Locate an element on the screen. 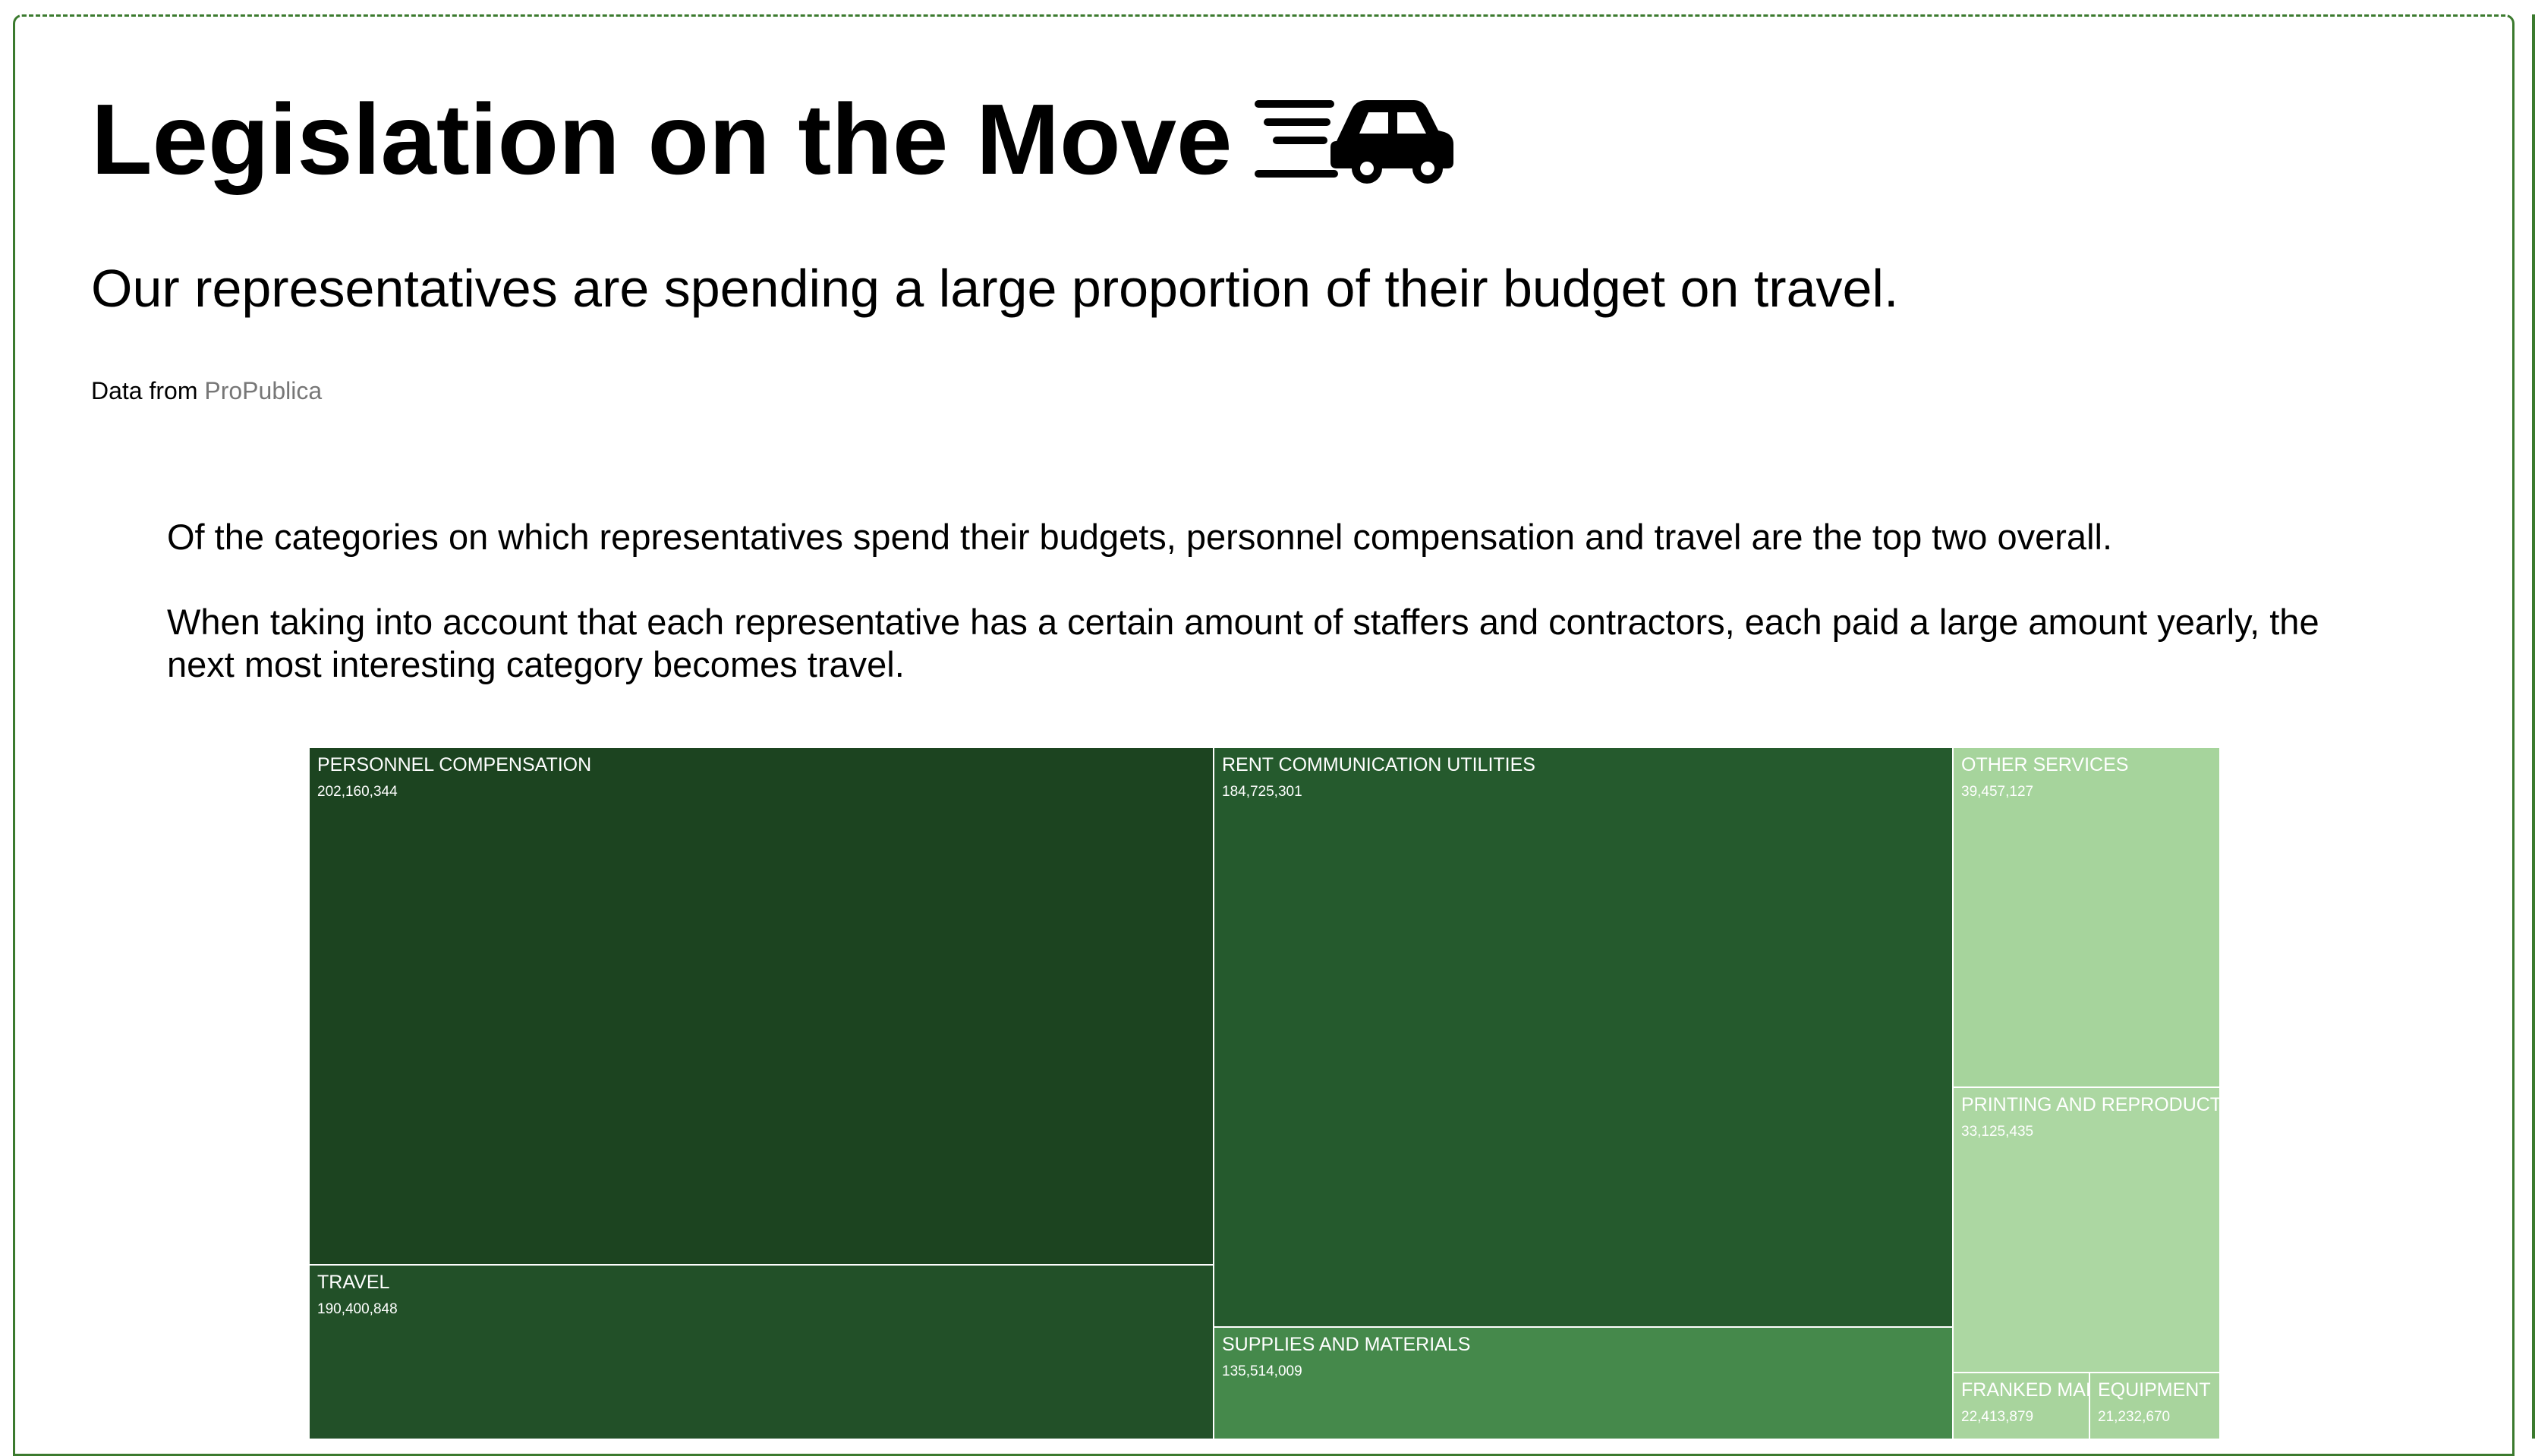  treemap-value-rent: 184,725,301 is located at coordinates (1262, 792).